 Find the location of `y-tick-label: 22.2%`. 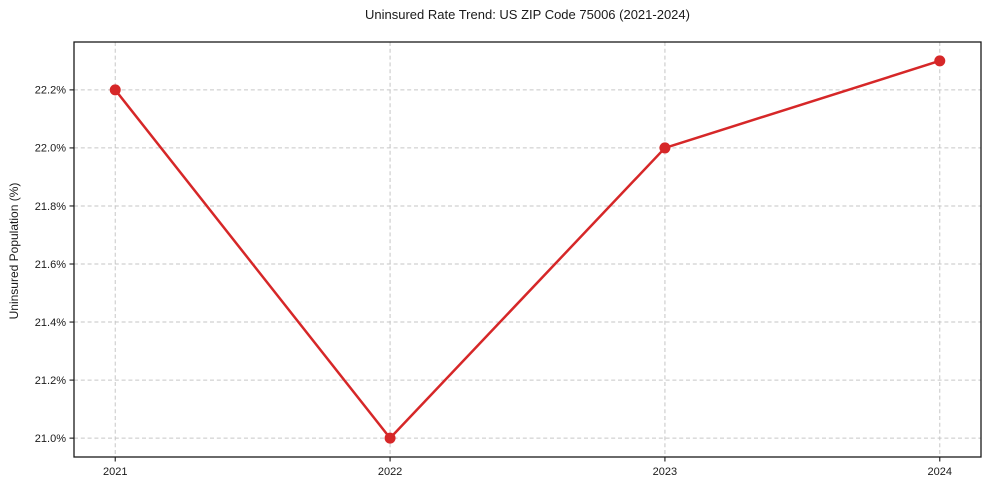

y-tick-label: 22.2% is located at coordinates (50, 91).